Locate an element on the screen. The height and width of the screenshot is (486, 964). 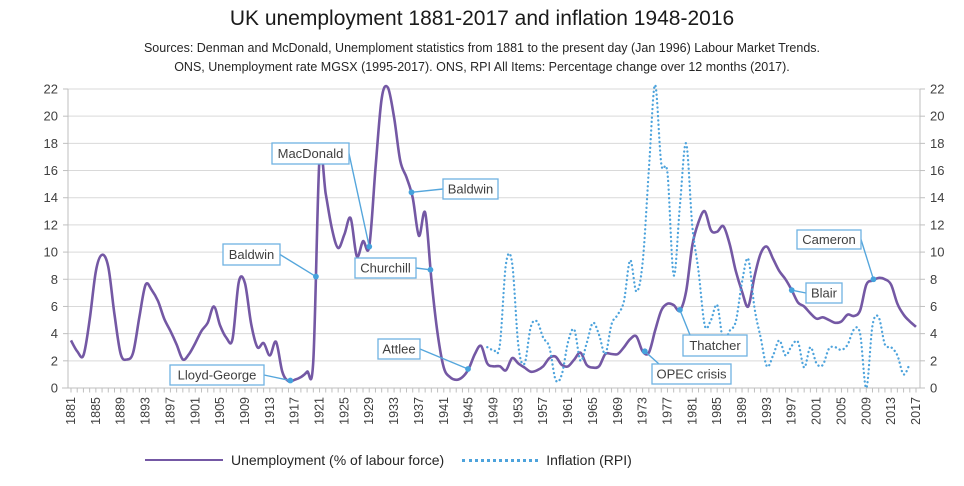
svg-text: 1953 is located at coordinates (518, 411).